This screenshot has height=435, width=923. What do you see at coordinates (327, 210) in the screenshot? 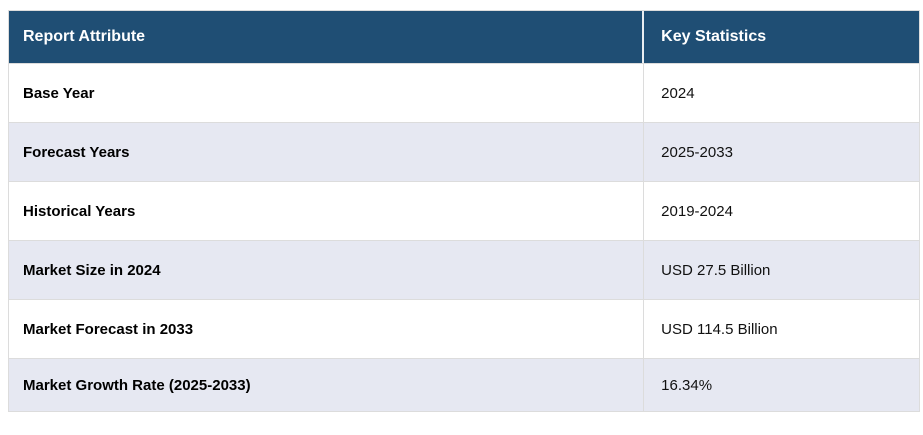
I see `report-attribute-cell: Historical Years` at bounding box center [327, 210].